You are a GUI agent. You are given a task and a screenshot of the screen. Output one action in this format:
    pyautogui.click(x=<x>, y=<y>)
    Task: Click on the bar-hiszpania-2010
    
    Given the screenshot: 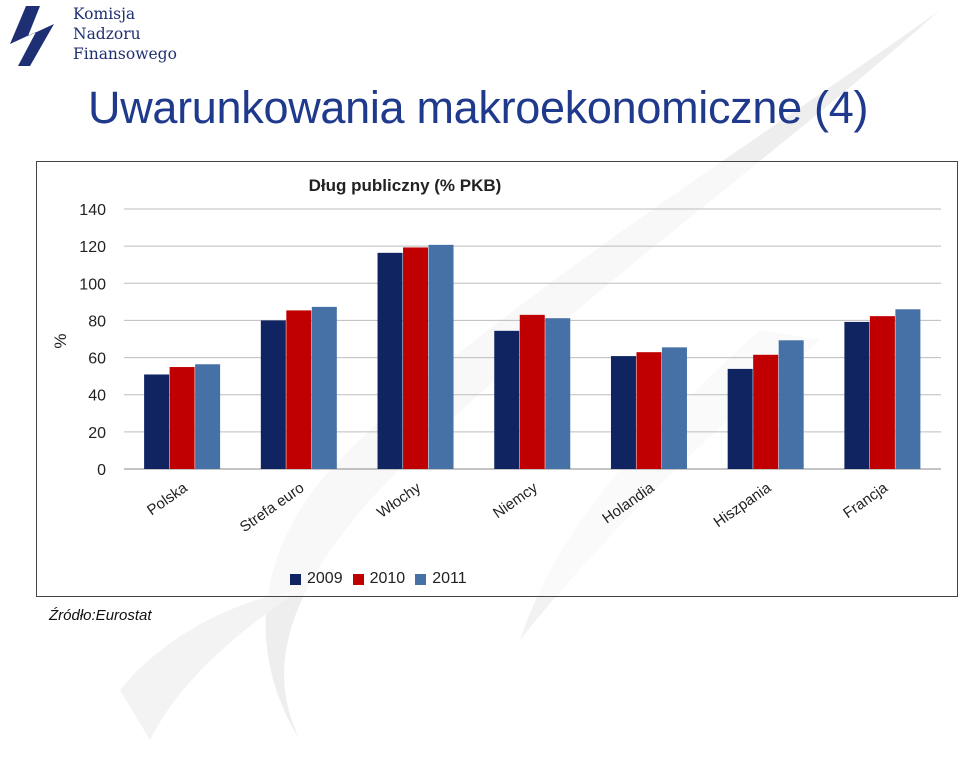 What is the action you would take?
    pyautogui.click(x=766, y=411)
    